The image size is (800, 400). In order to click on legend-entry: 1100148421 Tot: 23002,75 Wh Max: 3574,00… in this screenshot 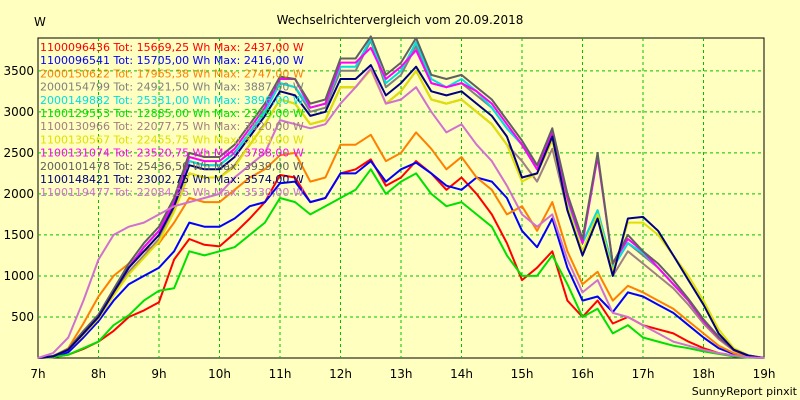, I will do `click(172, 179)`.